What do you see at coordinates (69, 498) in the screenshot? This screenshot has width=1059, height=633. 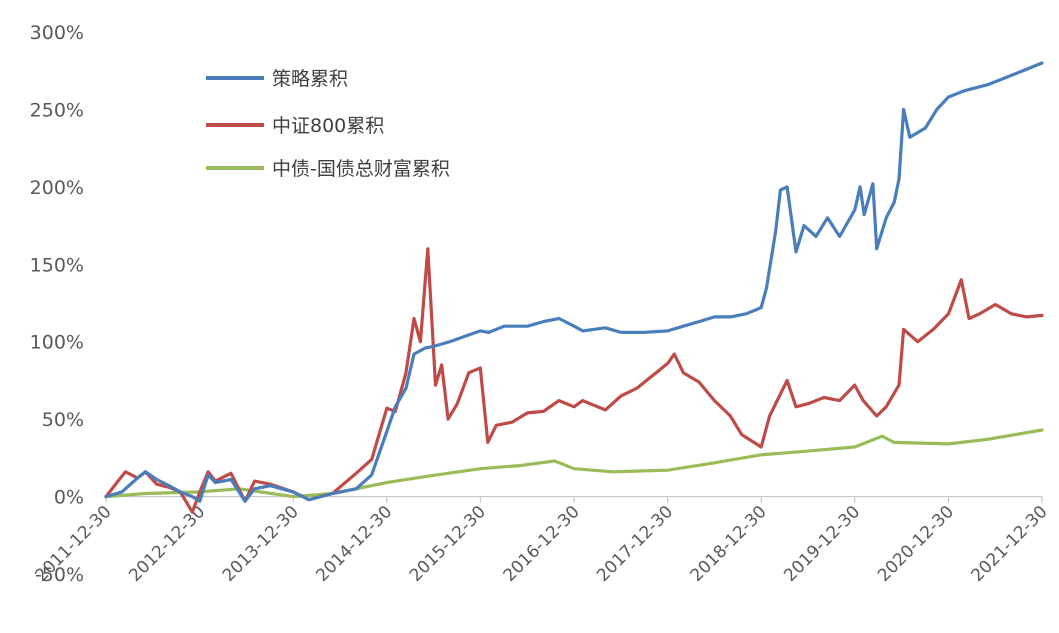 I see `y-tick-label: 0%` at bounding box center [69, 498].